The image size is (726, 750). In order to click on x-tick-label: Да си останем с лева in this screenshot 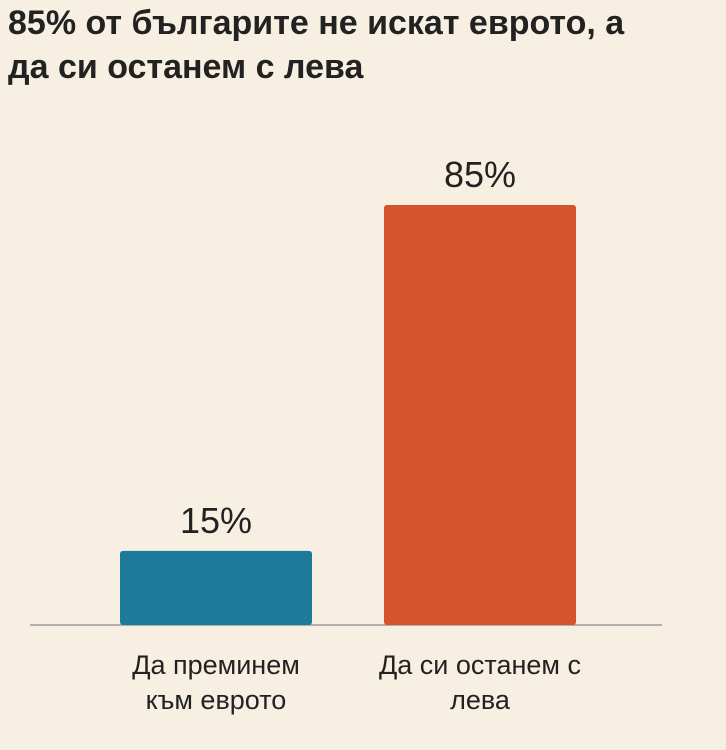, I will do `click(480, 683)`.